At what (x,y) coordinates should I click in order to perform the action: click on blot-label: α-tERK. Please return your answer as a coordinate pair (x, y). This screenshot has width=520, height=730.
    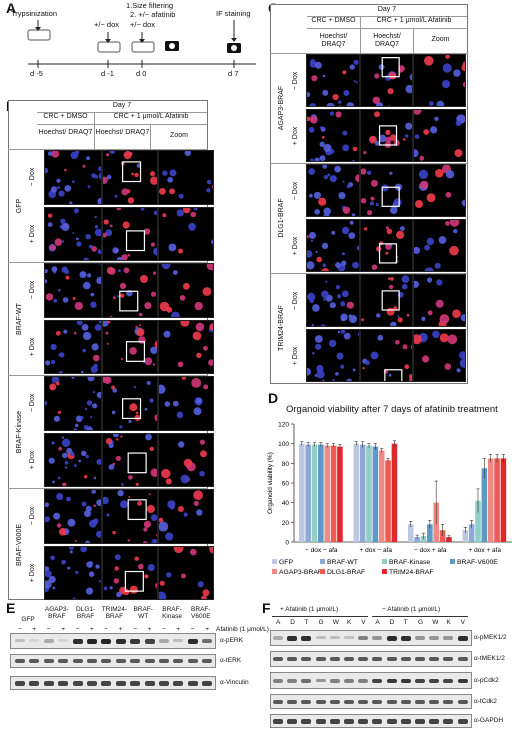
    Looking at the image, I should click on (231, 660).